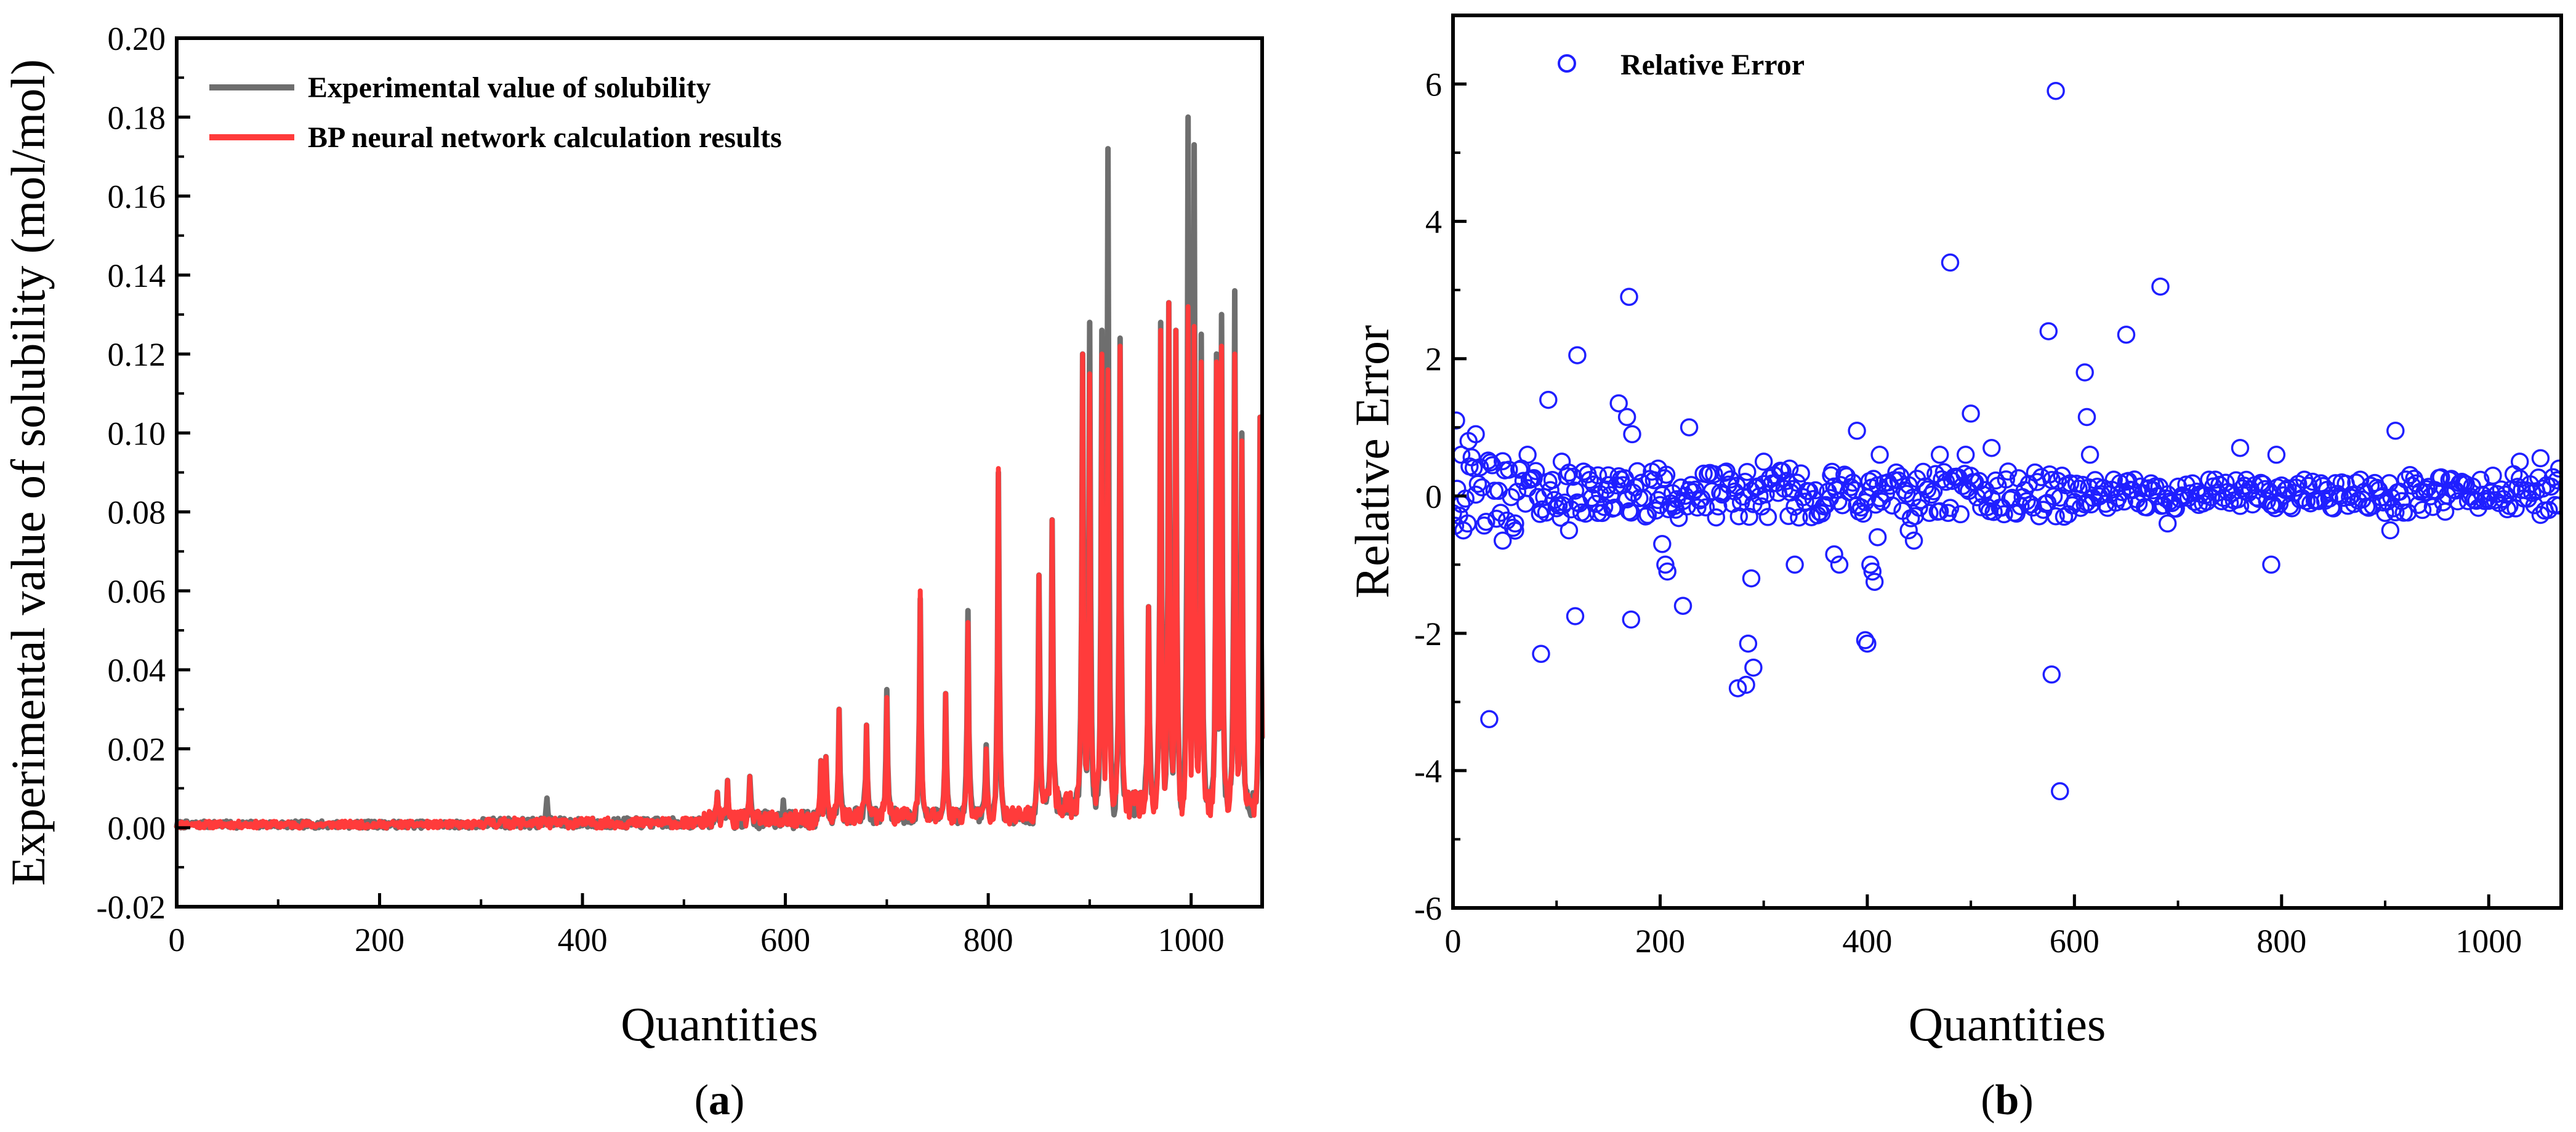 The height and width of the screenshot is (1132, 2576). I want to click on panel-b-y-axis-label: Relative Error, so click(1372, 461).